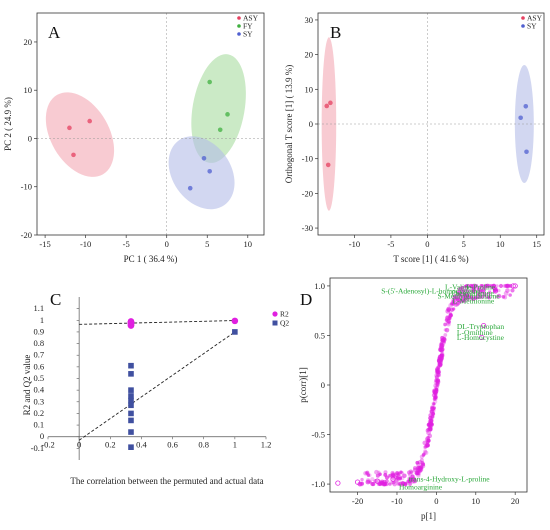 The width and height of the screenshot is (550, 530). What do you see at coordinates (421, 487) in the screenshot?
I see `annotation-label: Homoarginine` at bounding box center [421, 487].